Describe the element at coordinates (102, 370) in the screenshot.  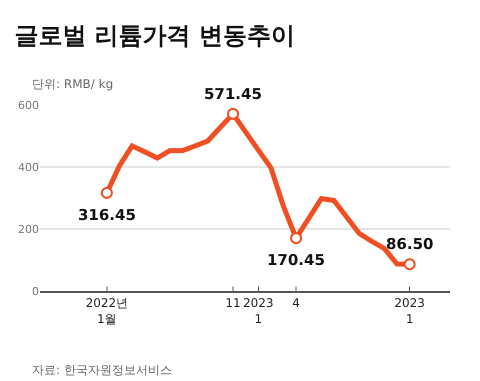
I see `text: 자료: 한국자원정보서비스` at that location.